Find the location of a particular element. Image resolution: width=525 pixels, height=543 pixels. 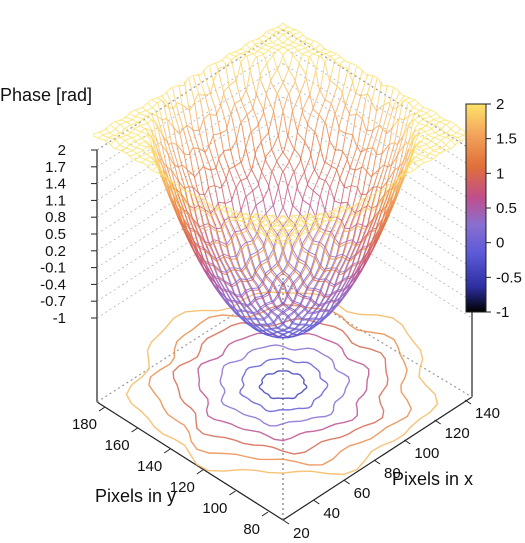

x-axis-line is located at coordinates (377, 458).